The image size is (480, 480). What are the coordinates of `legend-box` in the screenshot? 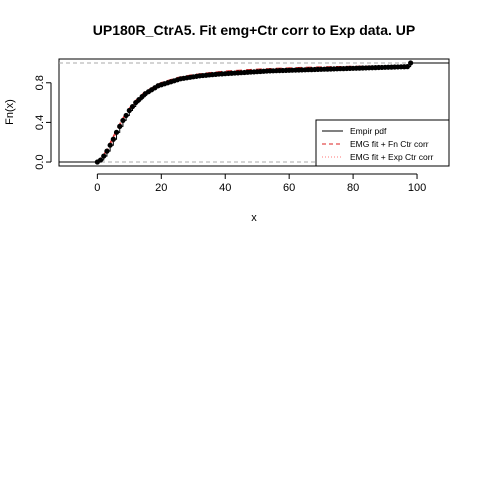 It's located at (382, 143).